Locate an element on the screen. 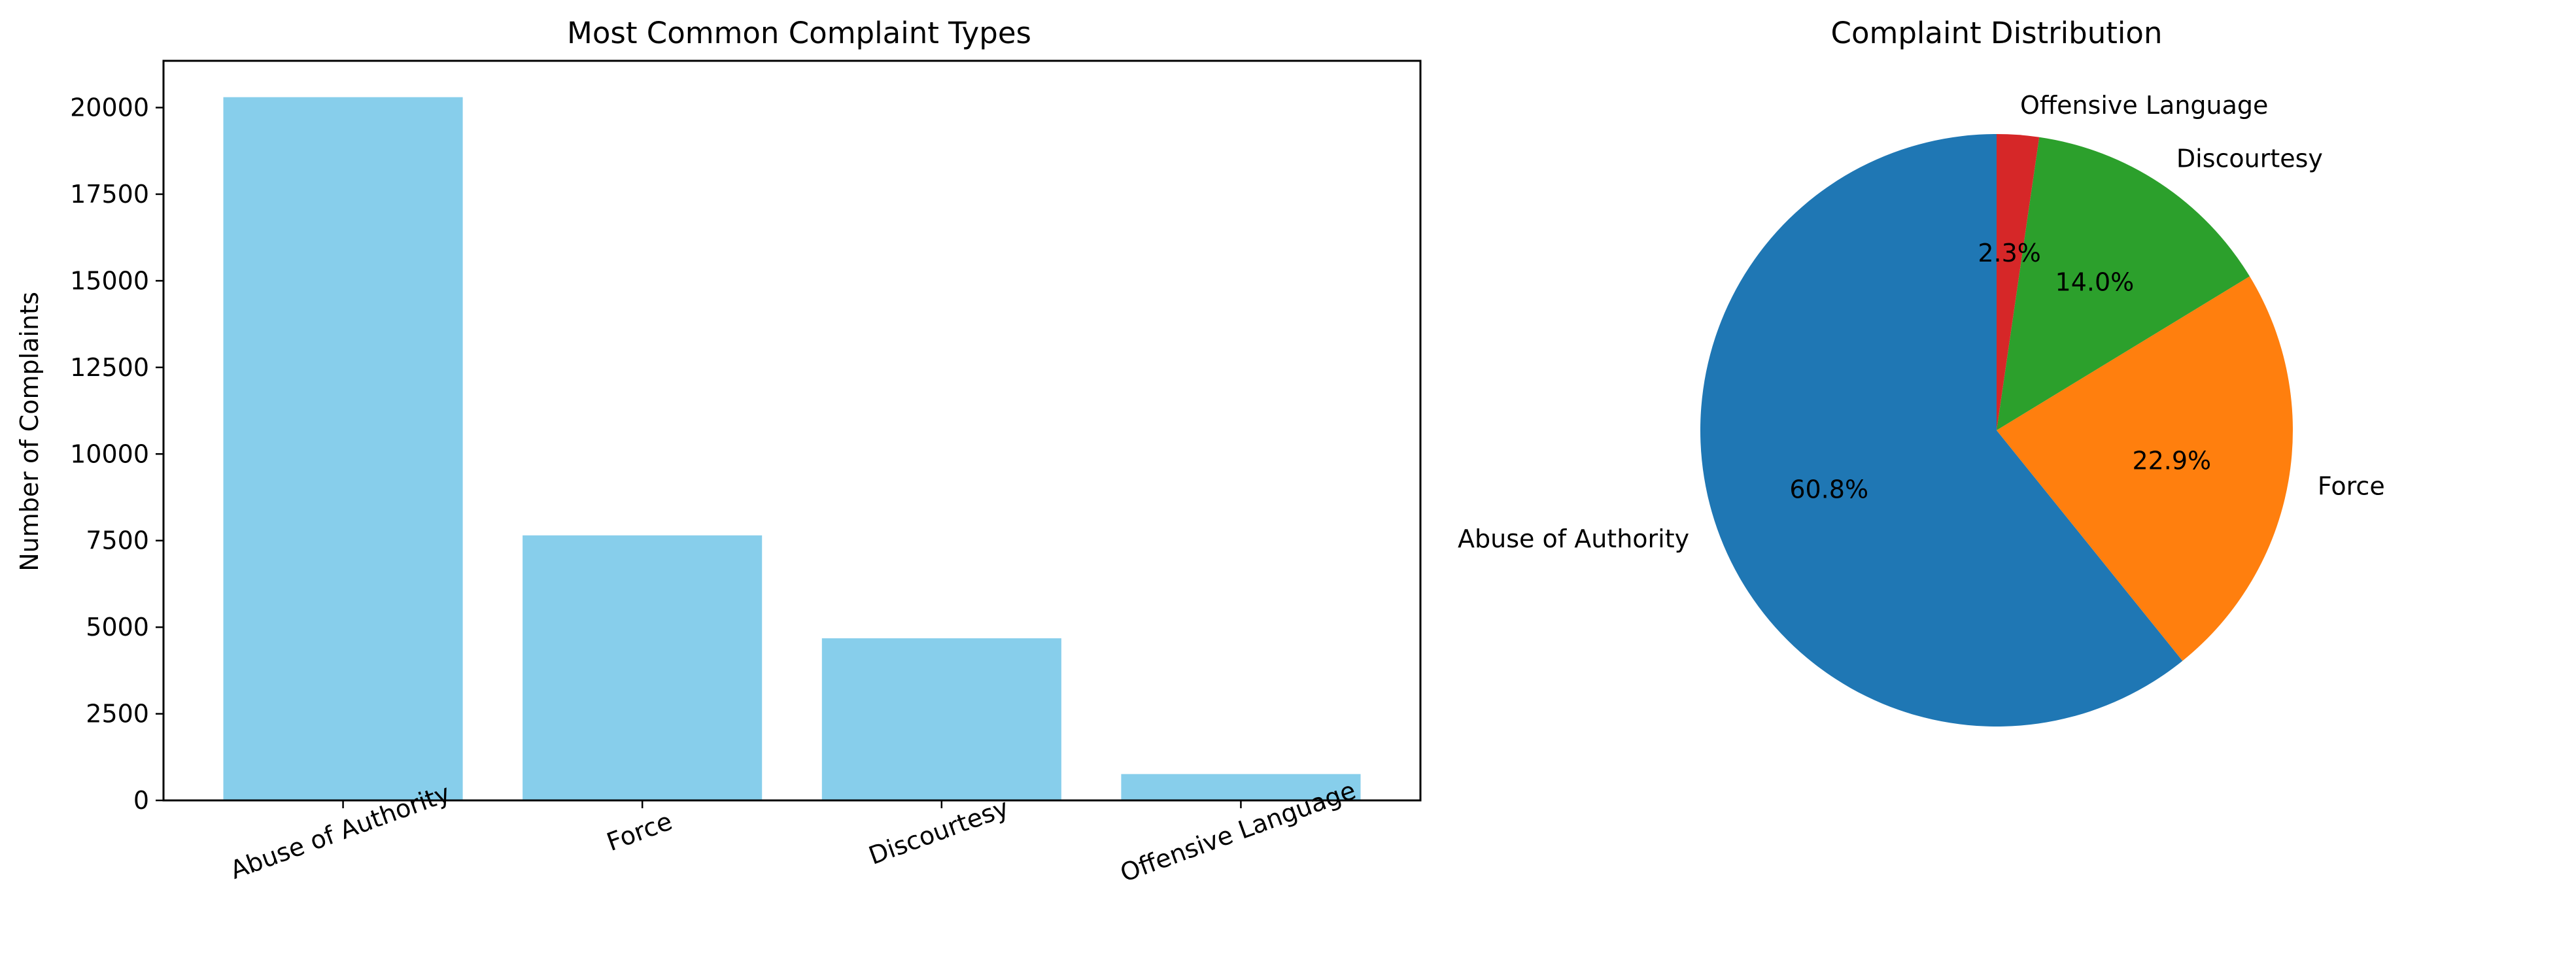  pie-slice-force is located at coordinates (2145, 468).